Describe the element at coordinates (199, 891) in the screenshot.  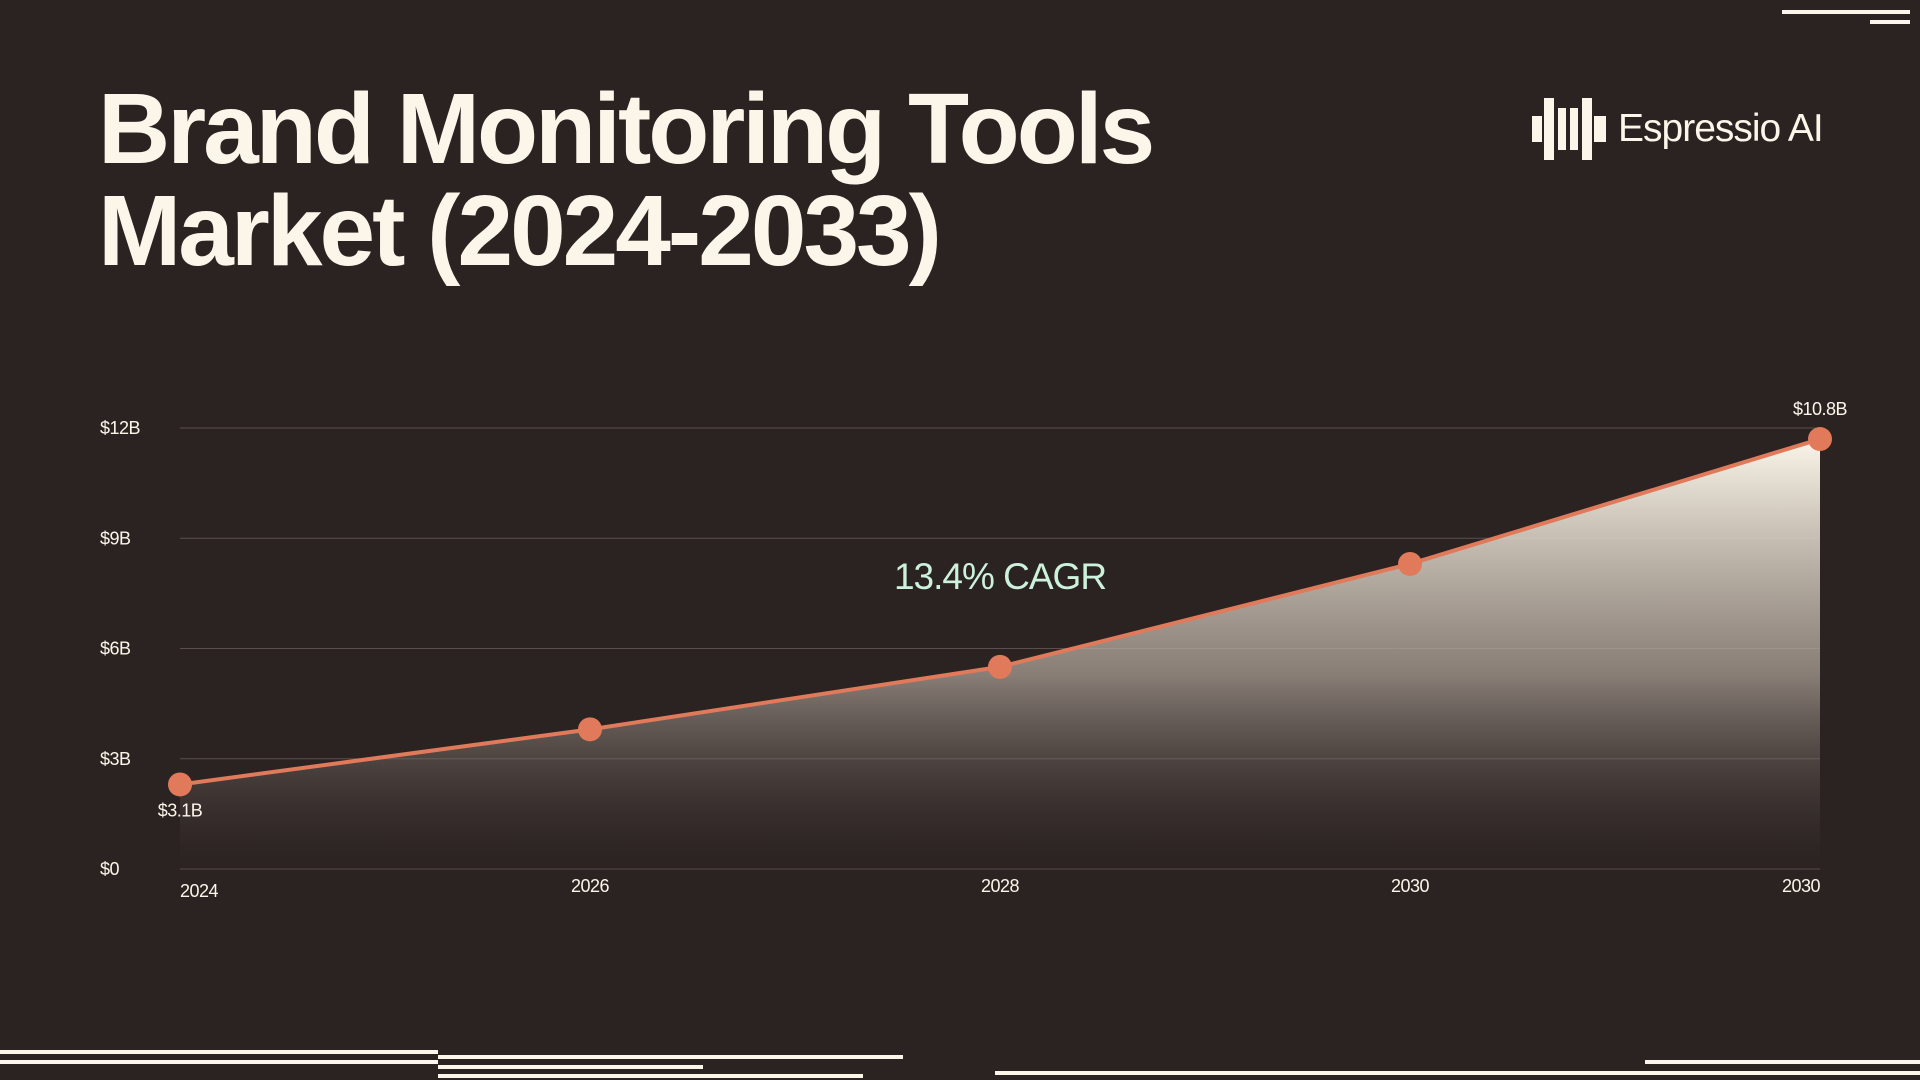
I see `x-tick-label: 2024` at that location.